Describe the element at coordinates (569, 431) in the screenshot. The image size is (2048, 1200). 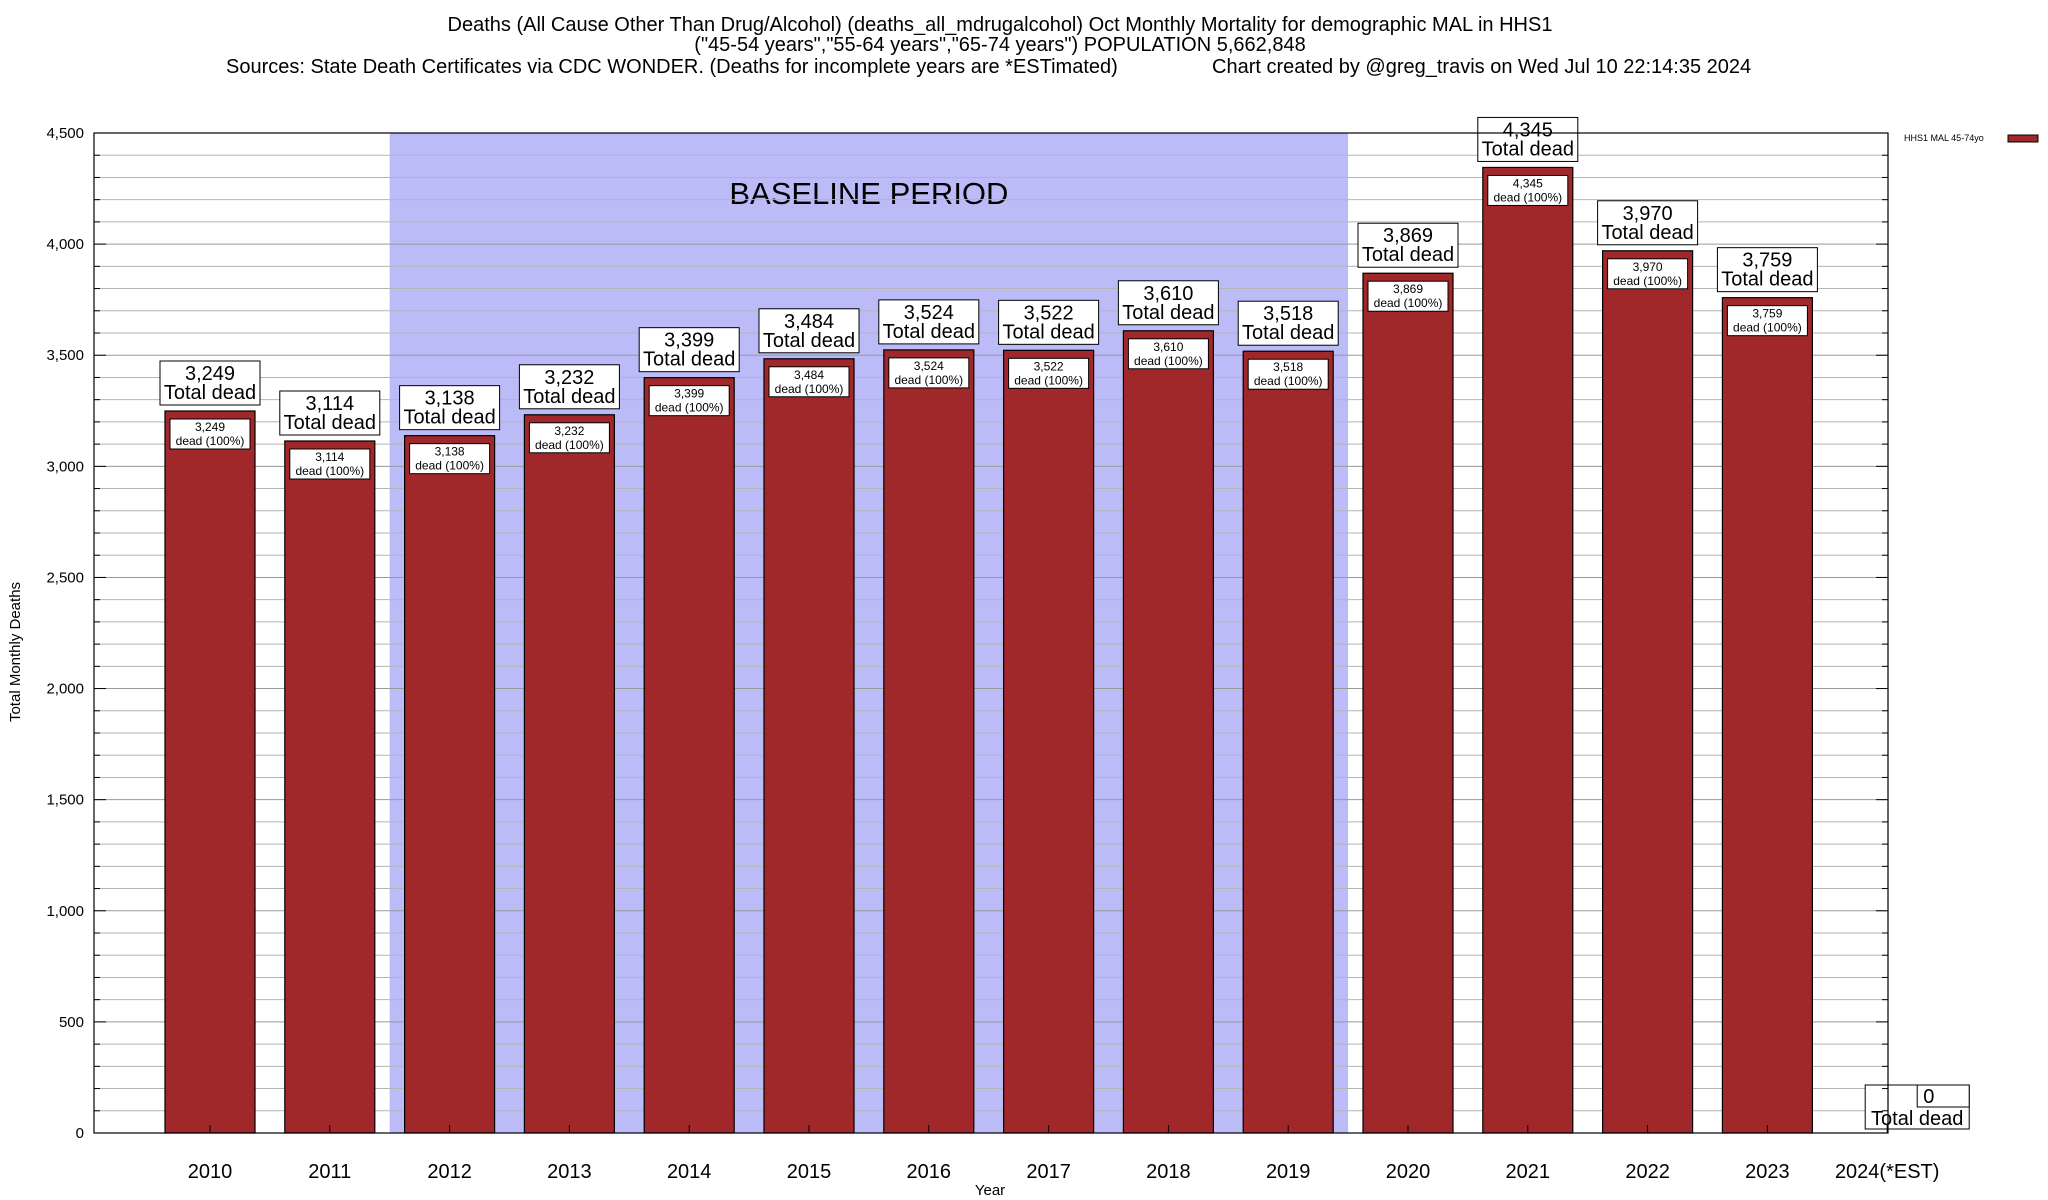
I see `bar-inner-value-label: 3,232` at that location.